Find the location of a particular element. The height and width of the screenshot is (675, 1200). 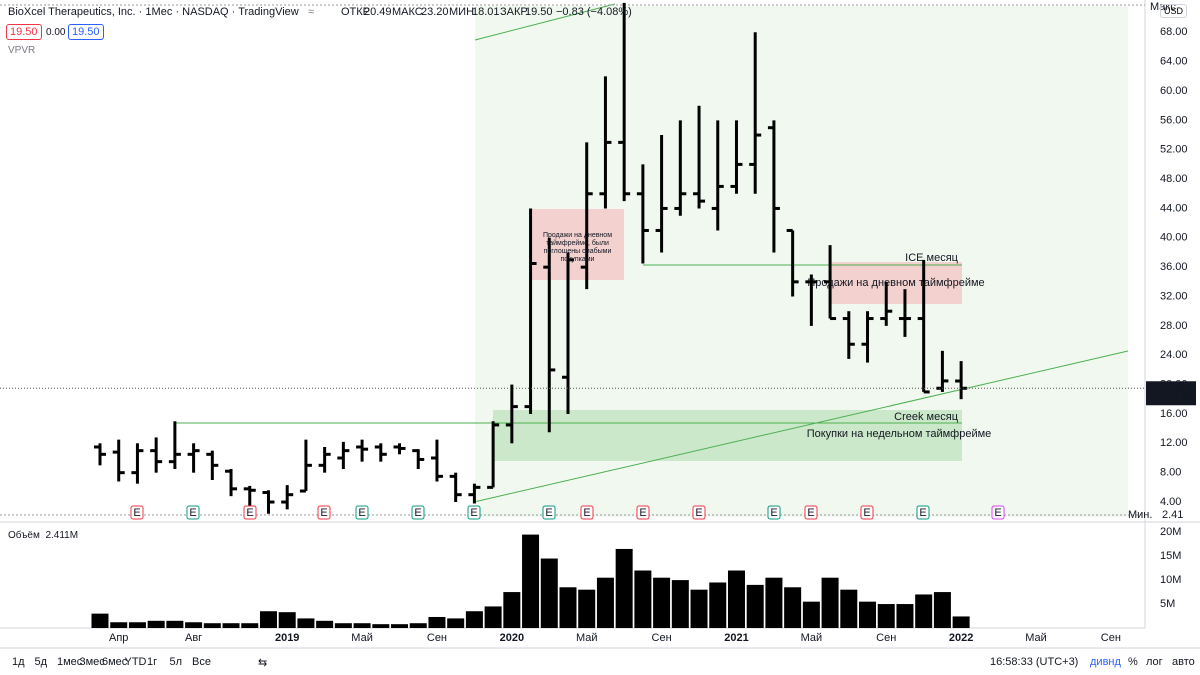

volume-label: Объём is located at coordinates (24, 535).